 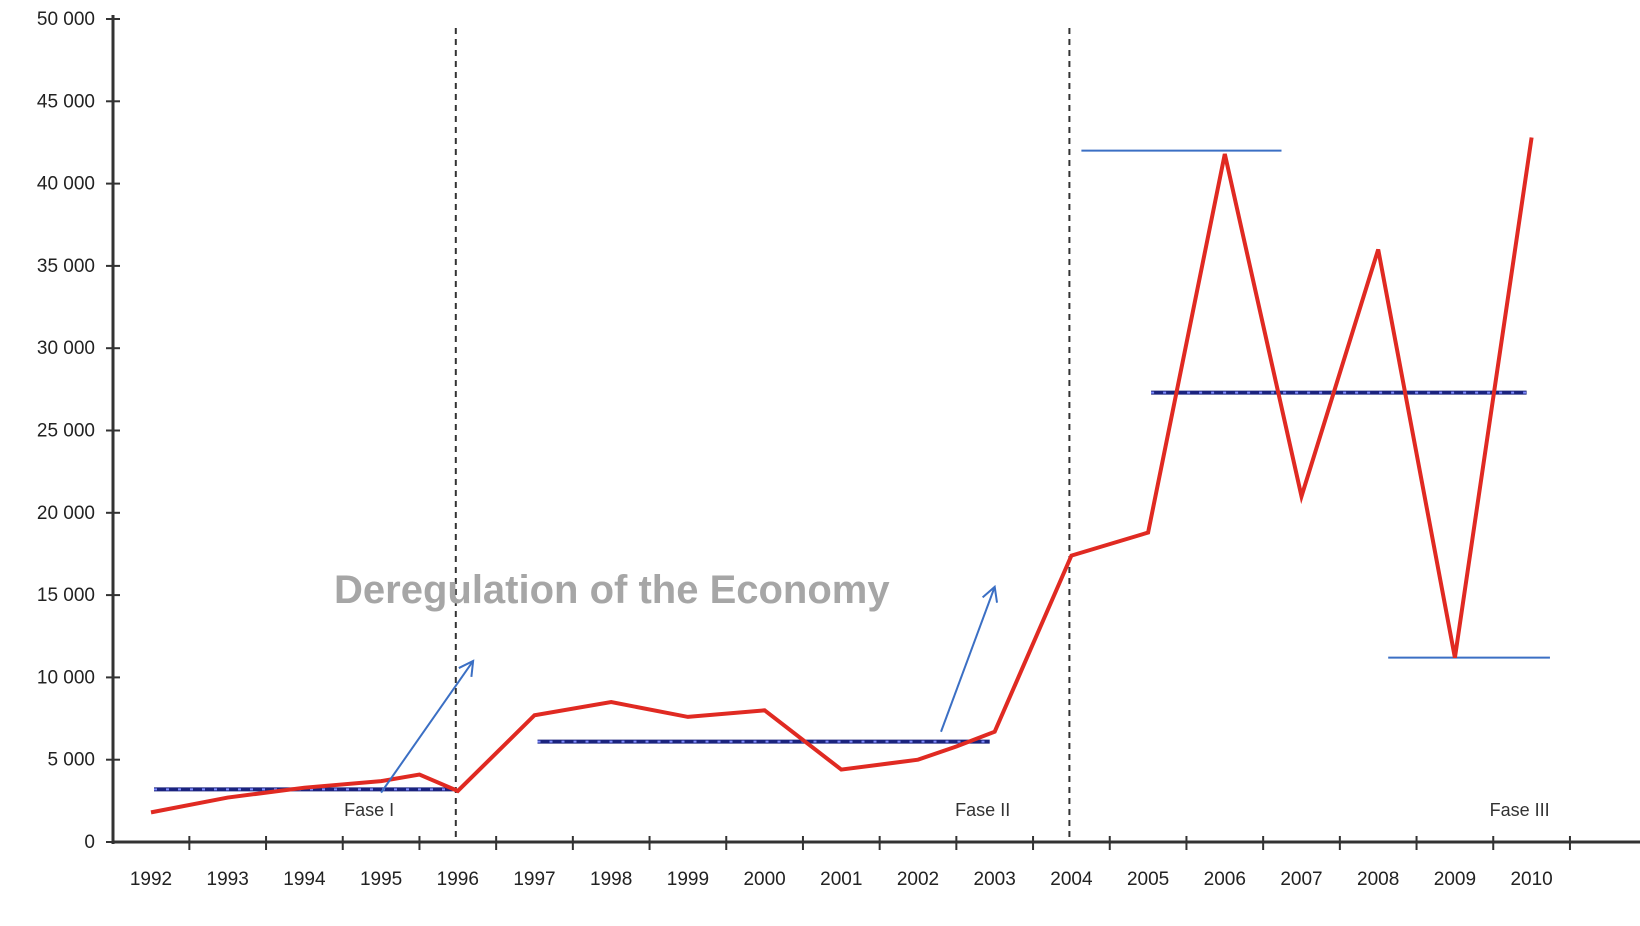 I want to click on y-tick-label: 20 000, so click(x=66, y=513).